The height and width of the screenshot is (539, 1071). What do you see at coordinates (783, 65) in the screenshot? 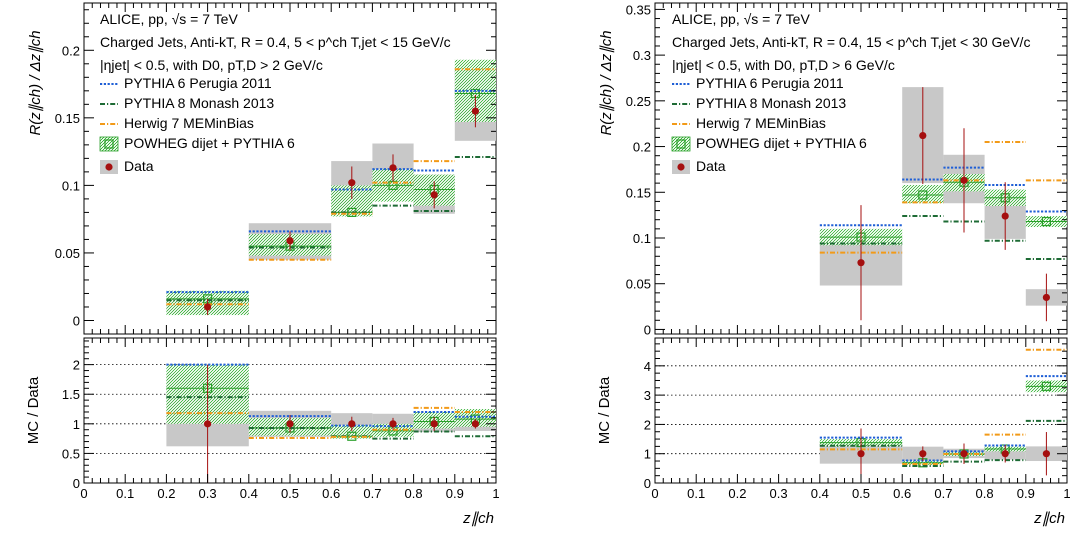
I see `header-text-line: |ηjet| < 0.5, with D0, pT,D > 6 GeV/c` at bounding box center [783, 65].